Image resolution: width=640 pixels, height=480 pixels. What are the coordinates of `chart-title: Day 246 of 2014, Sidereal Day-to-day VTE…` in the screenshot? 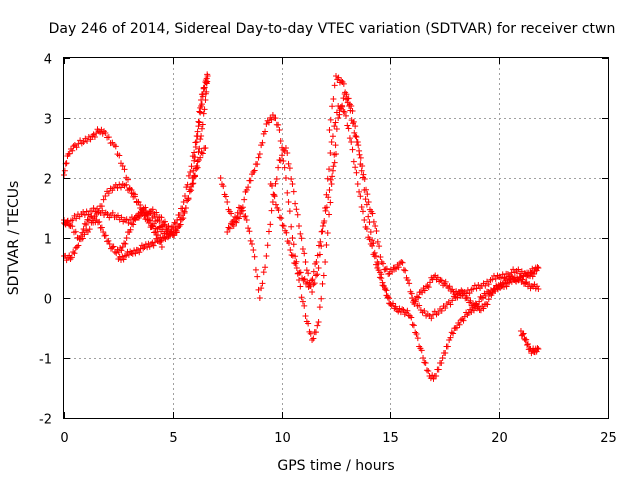 It's located at (332, 29).